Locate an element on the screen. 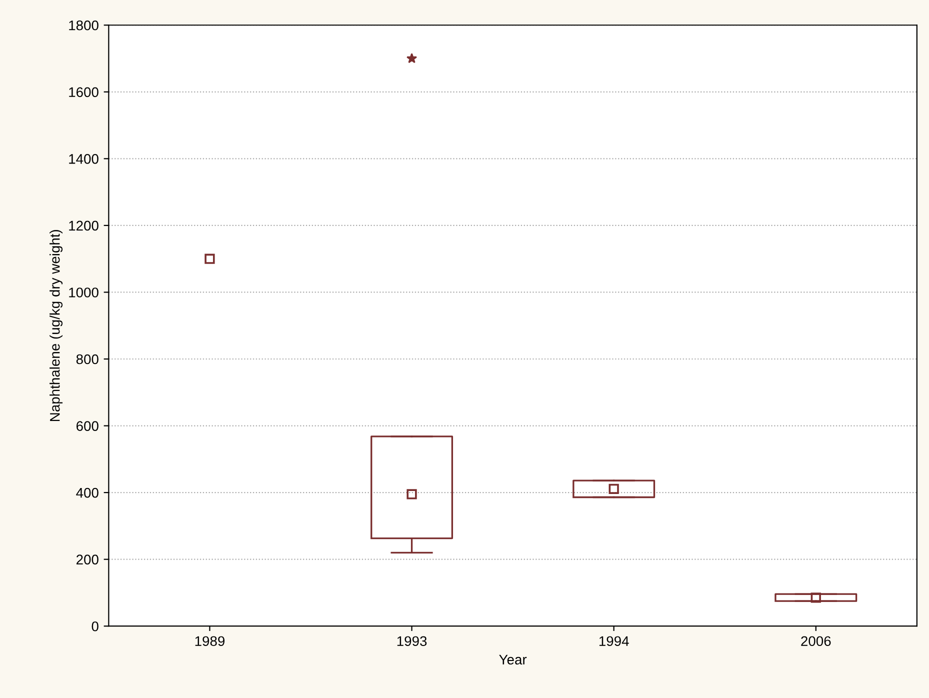  y-tick-label: 1000 is located at coordinates (83, 293).